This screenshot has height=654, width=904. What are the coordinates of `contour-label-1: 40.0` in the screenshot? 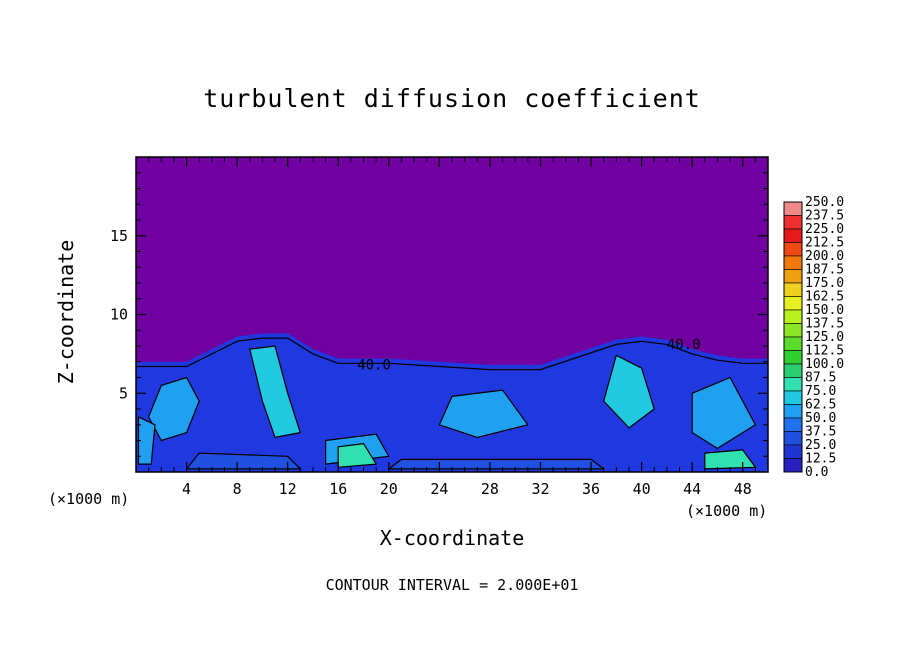 It's located at (374, 366).